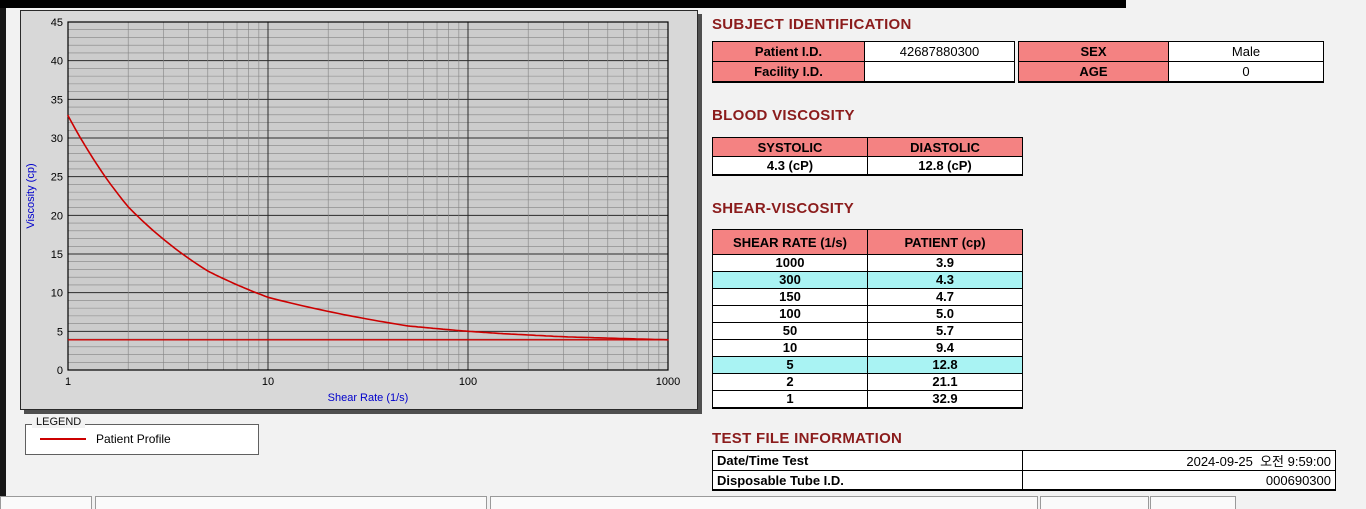 This screenshot has width=1366, height=509. What do you see at coordinates (790, 331) in the screenshot?
I see `shear-rate-cell: 50` at bounding box center [790, 331].